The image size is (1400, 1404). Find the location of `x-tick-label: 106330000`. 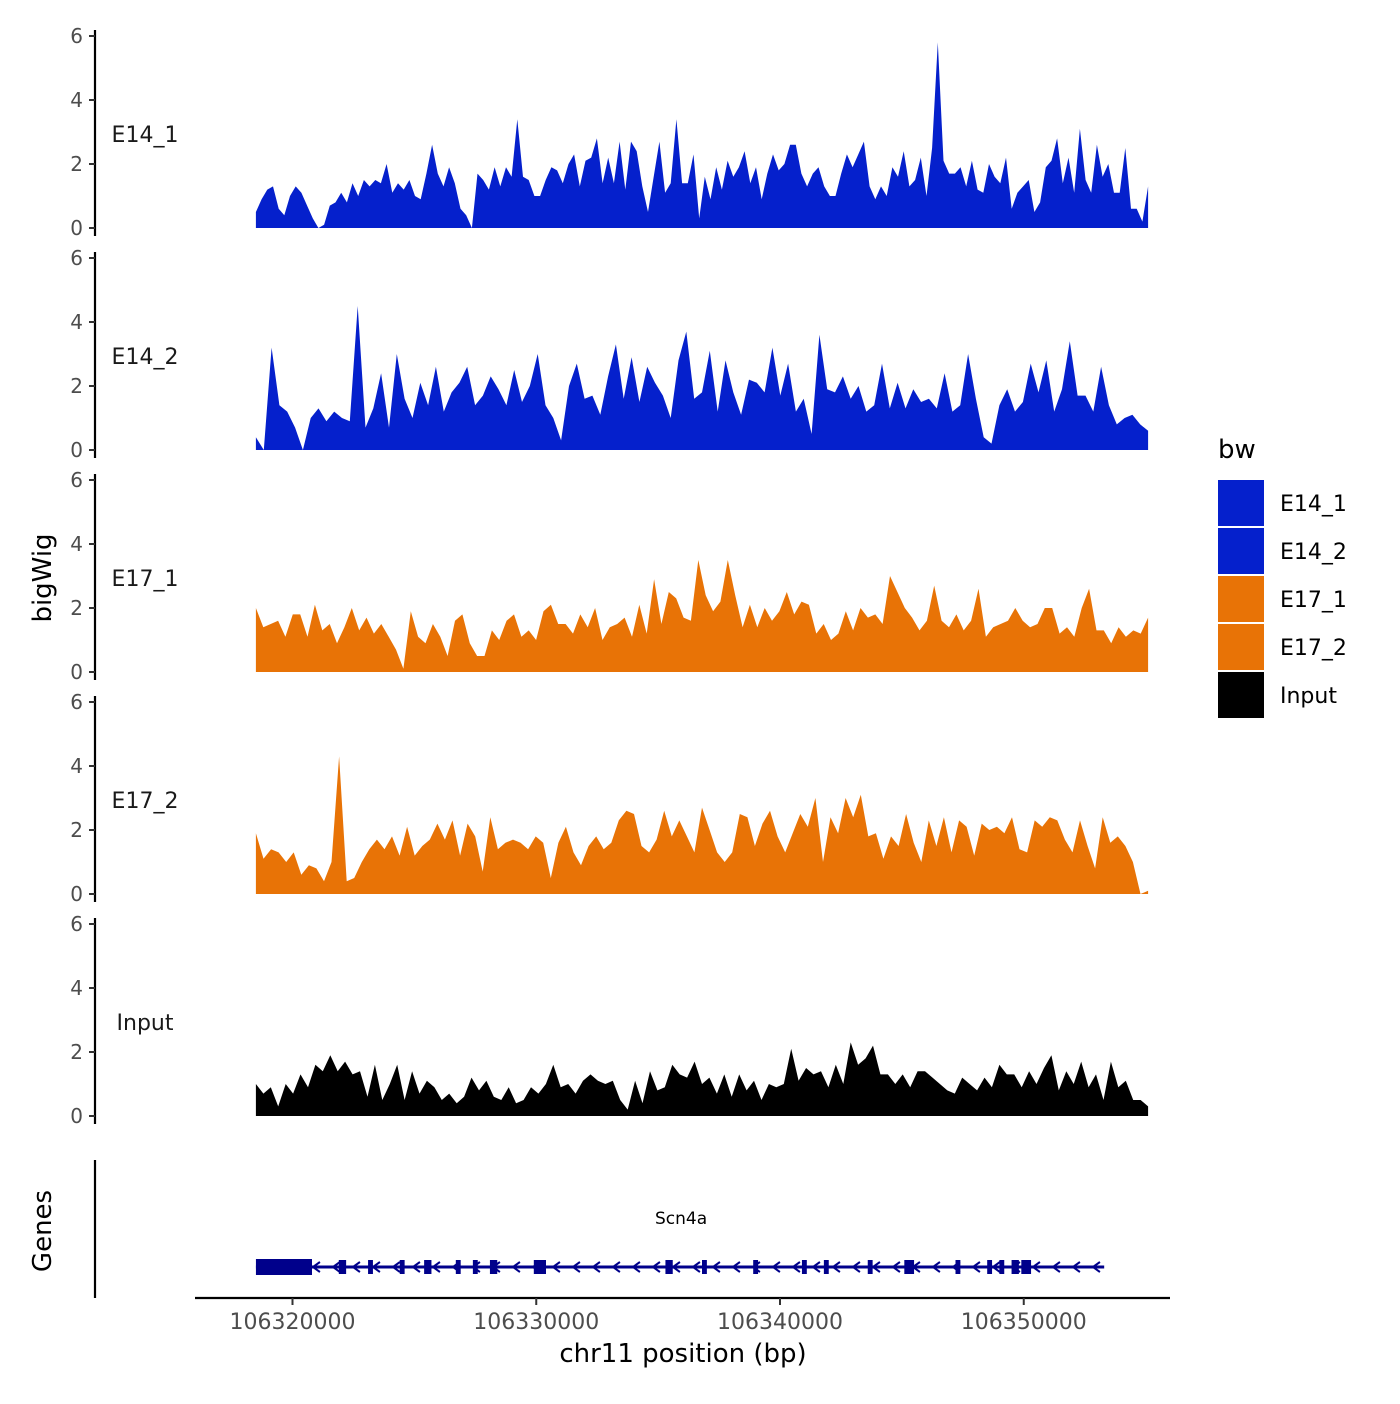

x-tick-label: 106330000 is located at coordinates (536, 1322).